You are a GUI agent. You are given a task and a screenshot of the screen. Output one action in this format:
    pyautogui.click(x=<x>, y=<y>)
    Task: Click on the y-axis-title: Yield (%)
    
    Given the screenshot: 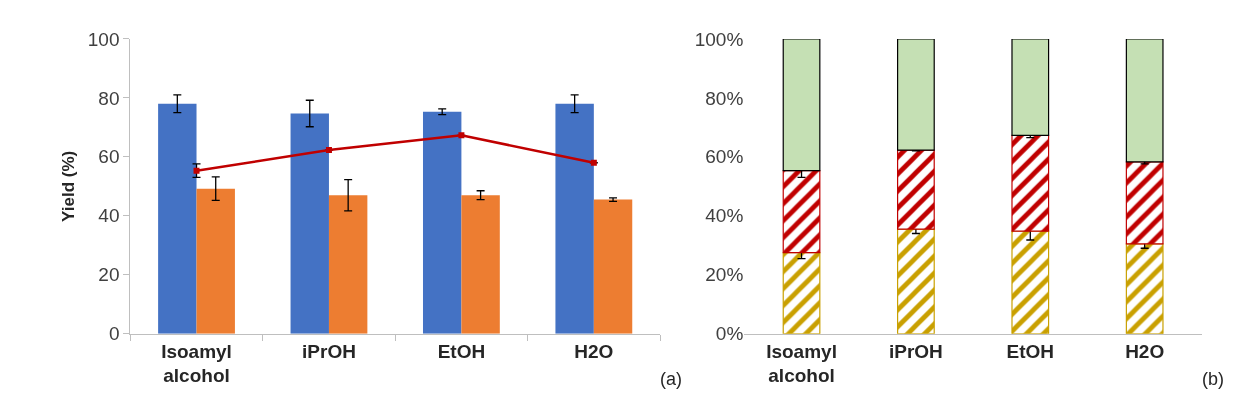 What is the action you would take?
    pyautogui.click(x=69, y=186)
    